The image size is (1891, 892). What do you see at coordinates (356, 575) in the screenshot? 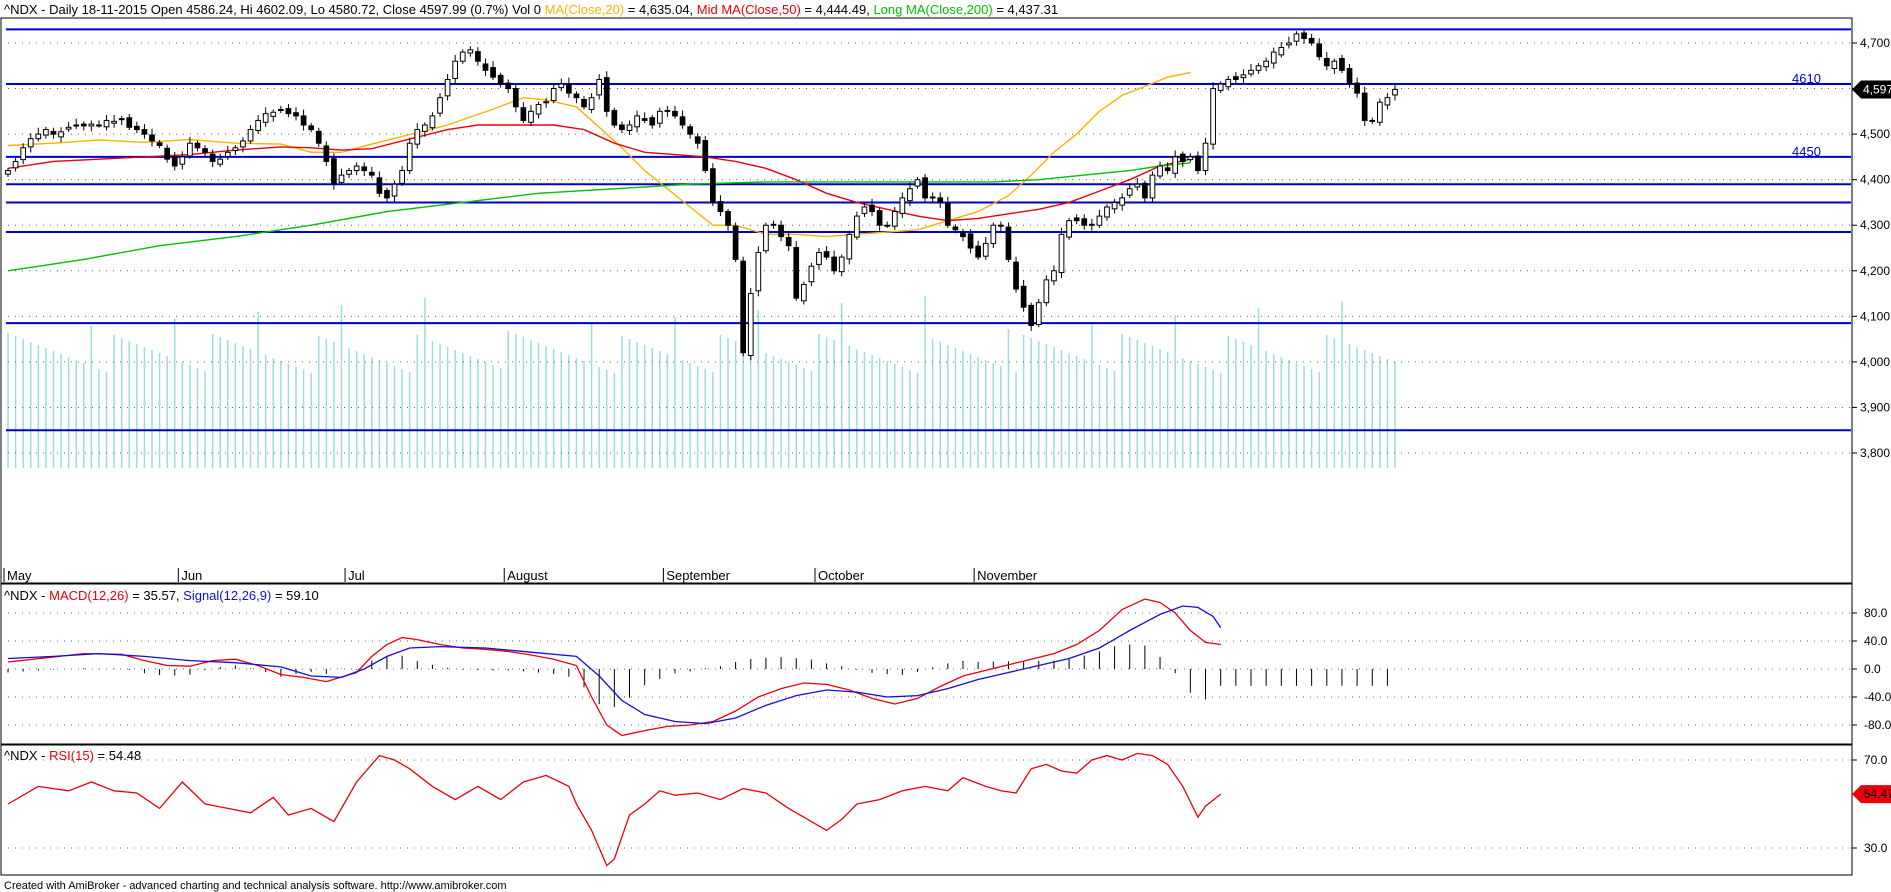
I see `month-label: Jul` at bounding box center [356, 575].